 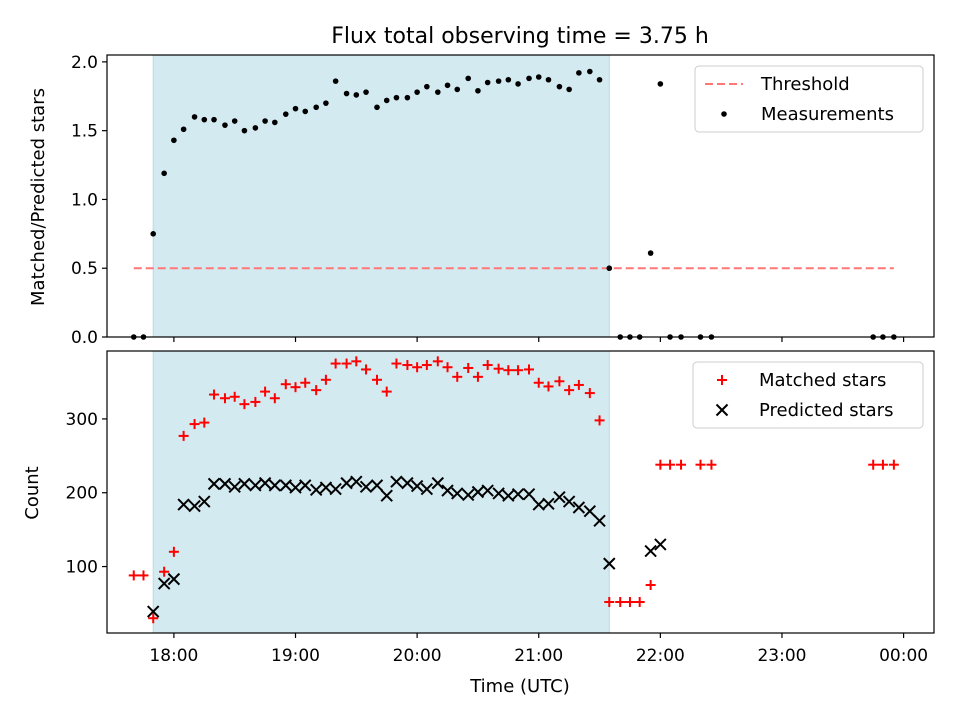 I want to click on legend-box, so click(x=808, y=395).